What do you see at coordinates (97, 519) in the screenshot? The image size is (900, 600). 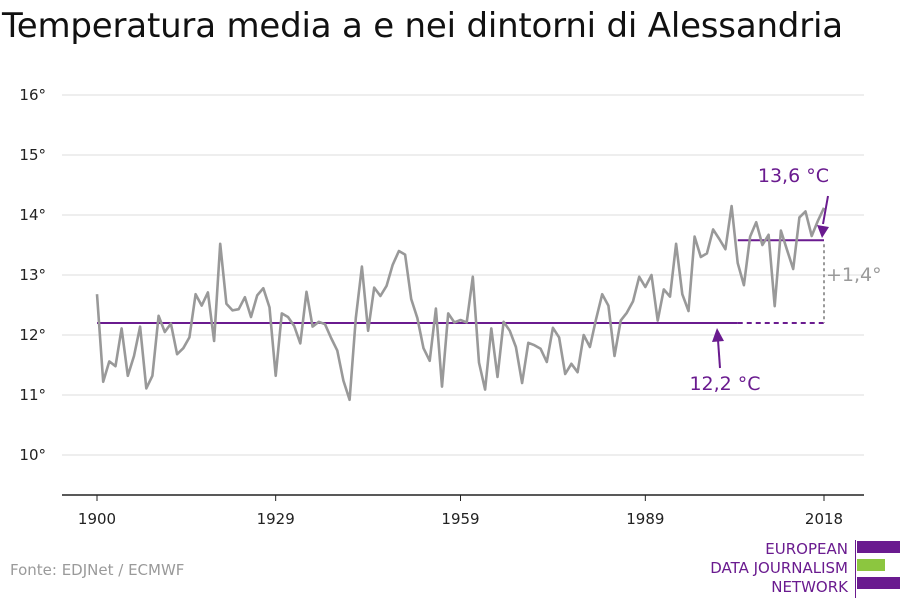 I see `x-tick-label: 1900` at bounding box center [97, 519].